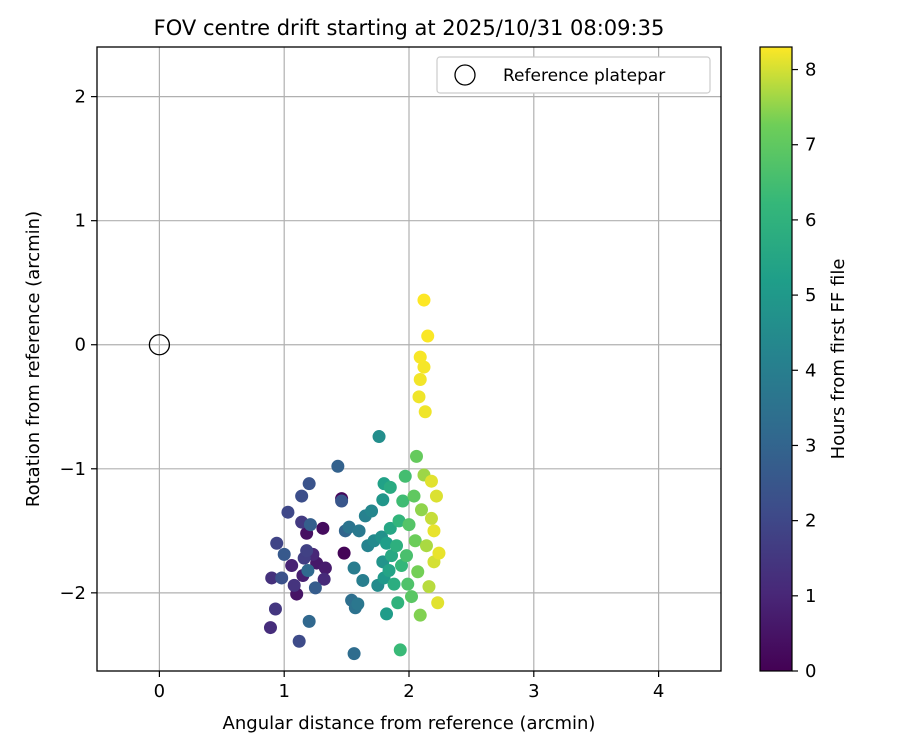  What do you see at coordinates (838, 359) in the screenshot?
I see `colorbar-label: Hours from first FF file` at bounding box center [838, 359].